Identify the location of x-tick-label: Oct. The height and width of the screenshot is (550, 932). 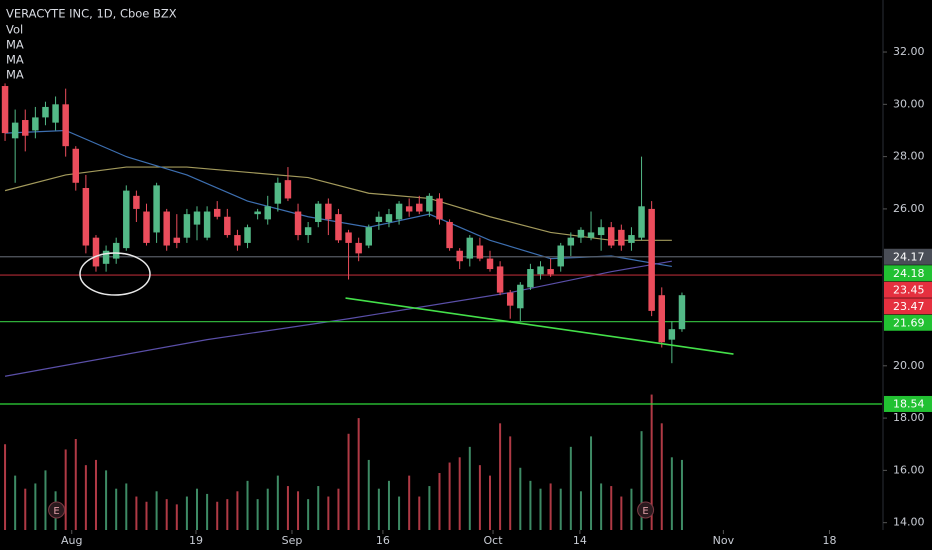
(494, 540).